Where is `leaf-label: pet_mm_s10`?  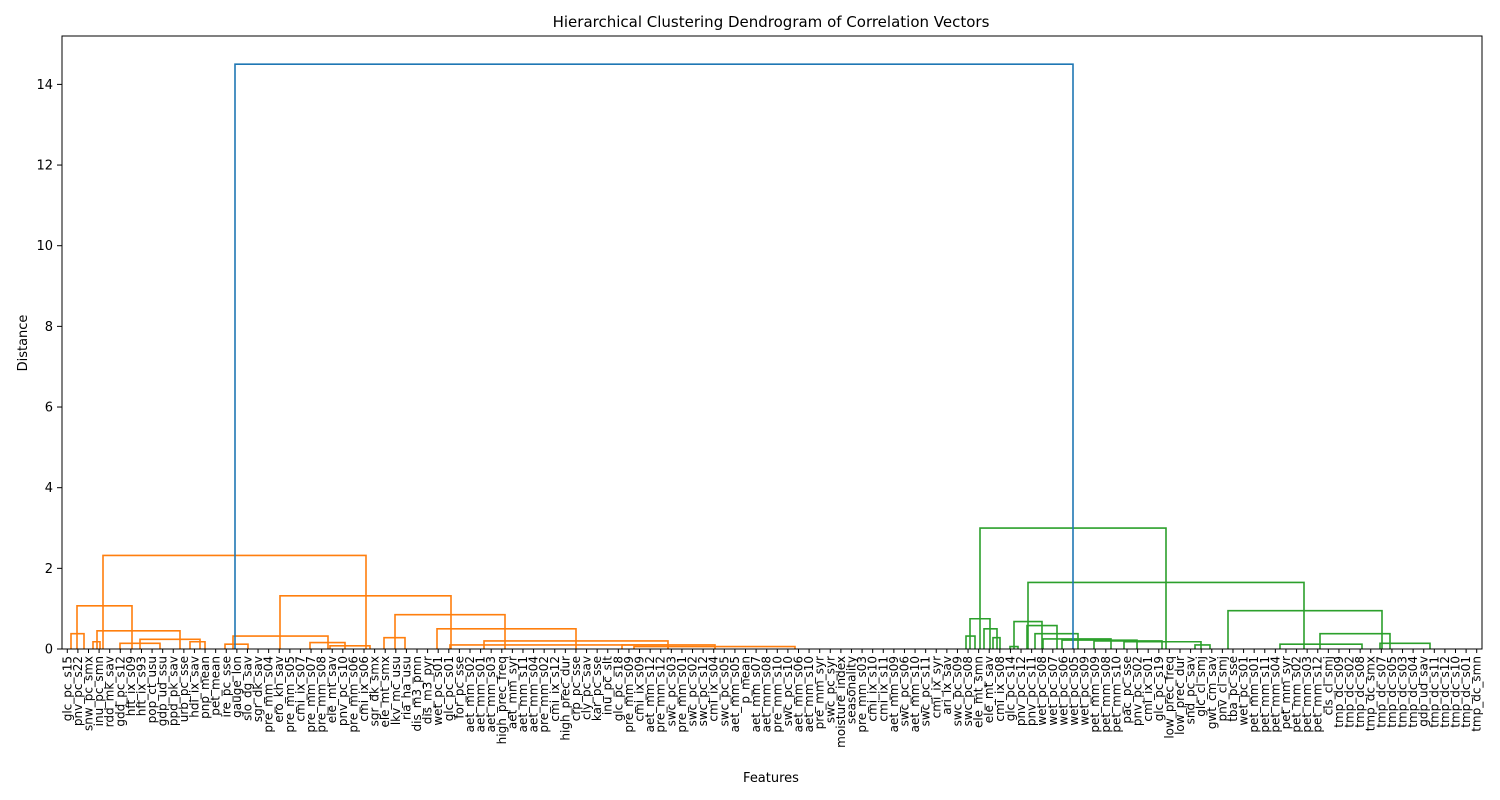
leaf-label: pet_mm_s10 is located at coordinates (1116, 694).